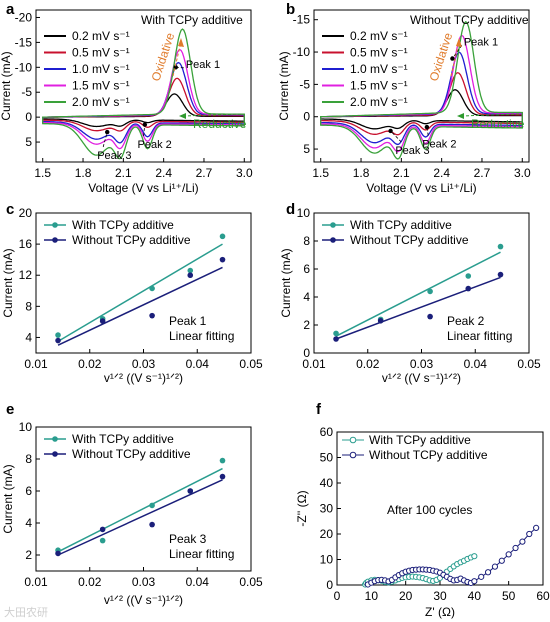 Image resolution: width=550 pixels, height=622 pixels. Describe the element at coordinates (421, 169) in the screenshot. I see `x-axis-ticks: 1.5 1.8 2.1 2.4 2.7 3.0` at that location.